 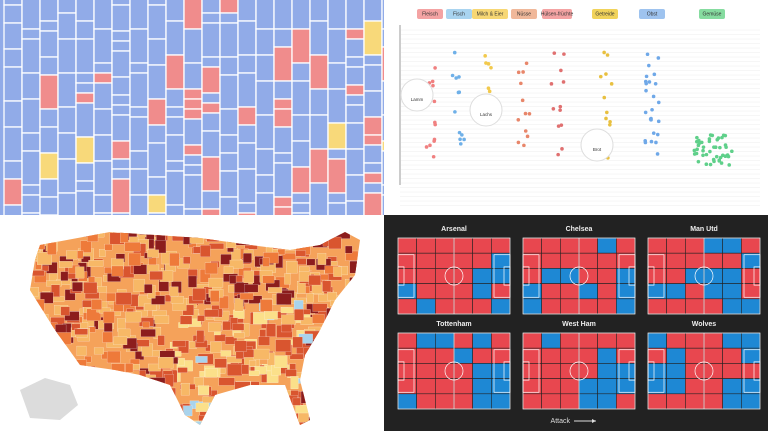 I want to click on callout-label: Brot, so click(x=597, y=149).